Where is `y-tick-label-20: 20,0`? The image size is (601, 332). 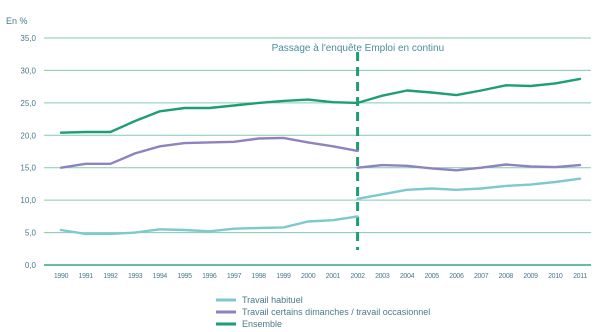
y-tick-label-20: 20,0 is located at coordinates (28, 135).